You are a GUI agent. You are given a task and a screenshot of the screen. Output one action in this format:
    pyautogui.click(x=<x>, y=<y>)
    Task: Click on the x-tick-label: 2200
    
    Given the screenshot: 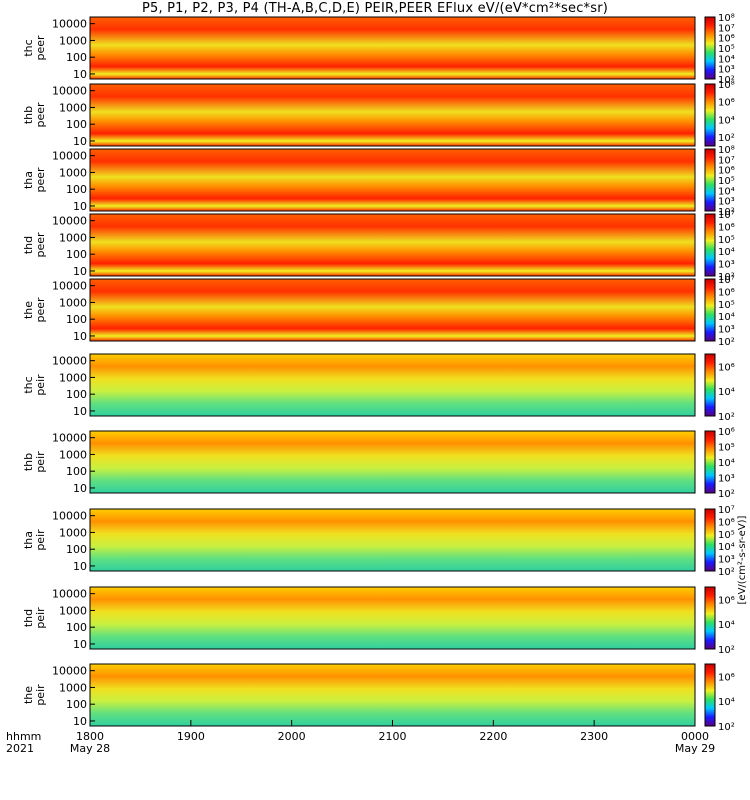 What is the action you would take?
    pyautogui.click(x=493, y=736)
    